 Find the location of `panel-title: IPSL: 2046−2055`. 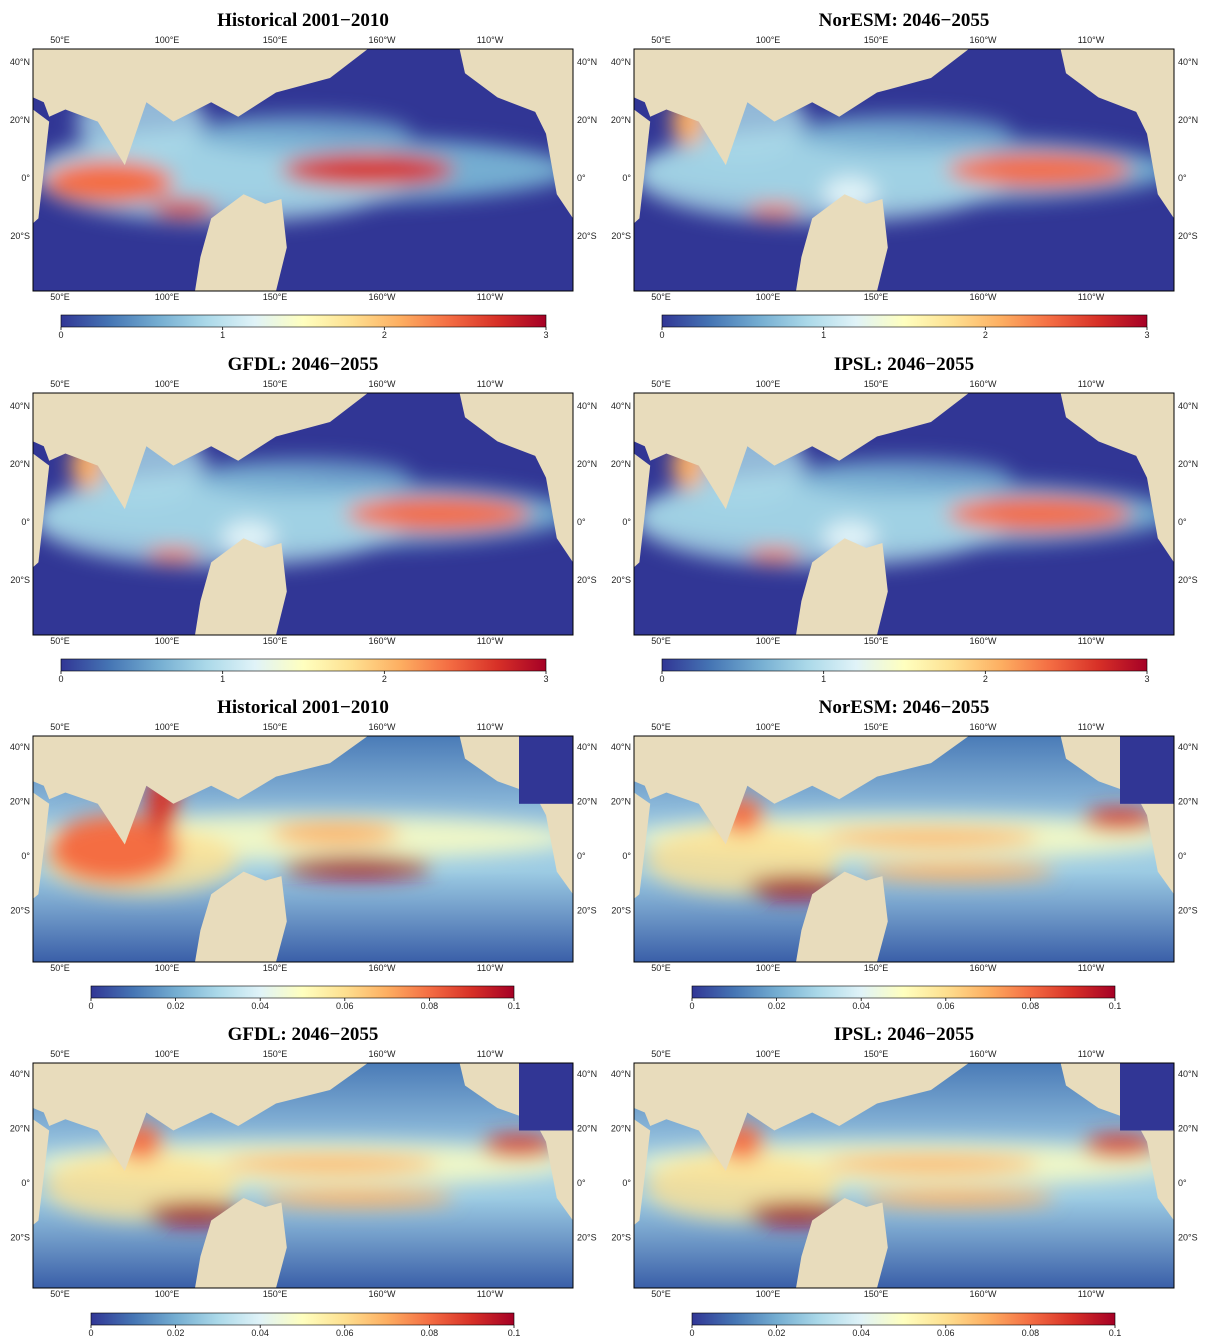

panel-title: IPSL: 2046−2055 is located at coordinates (904, 364).